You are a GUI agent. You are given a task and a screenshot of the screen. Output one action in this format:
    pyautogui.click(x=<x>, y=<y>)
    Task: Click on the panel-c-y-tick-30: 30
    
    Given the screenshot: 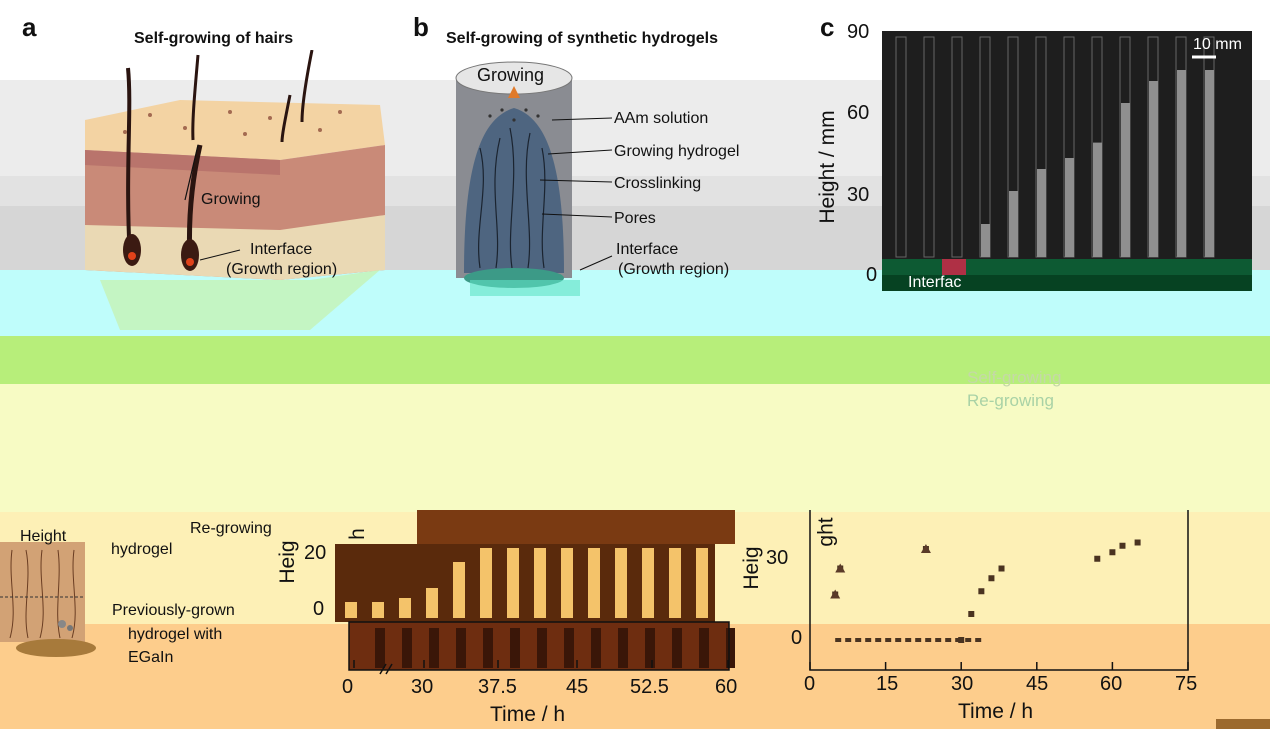 What is the action you would take?
    pyautogui.click(x=858, y=195)
    